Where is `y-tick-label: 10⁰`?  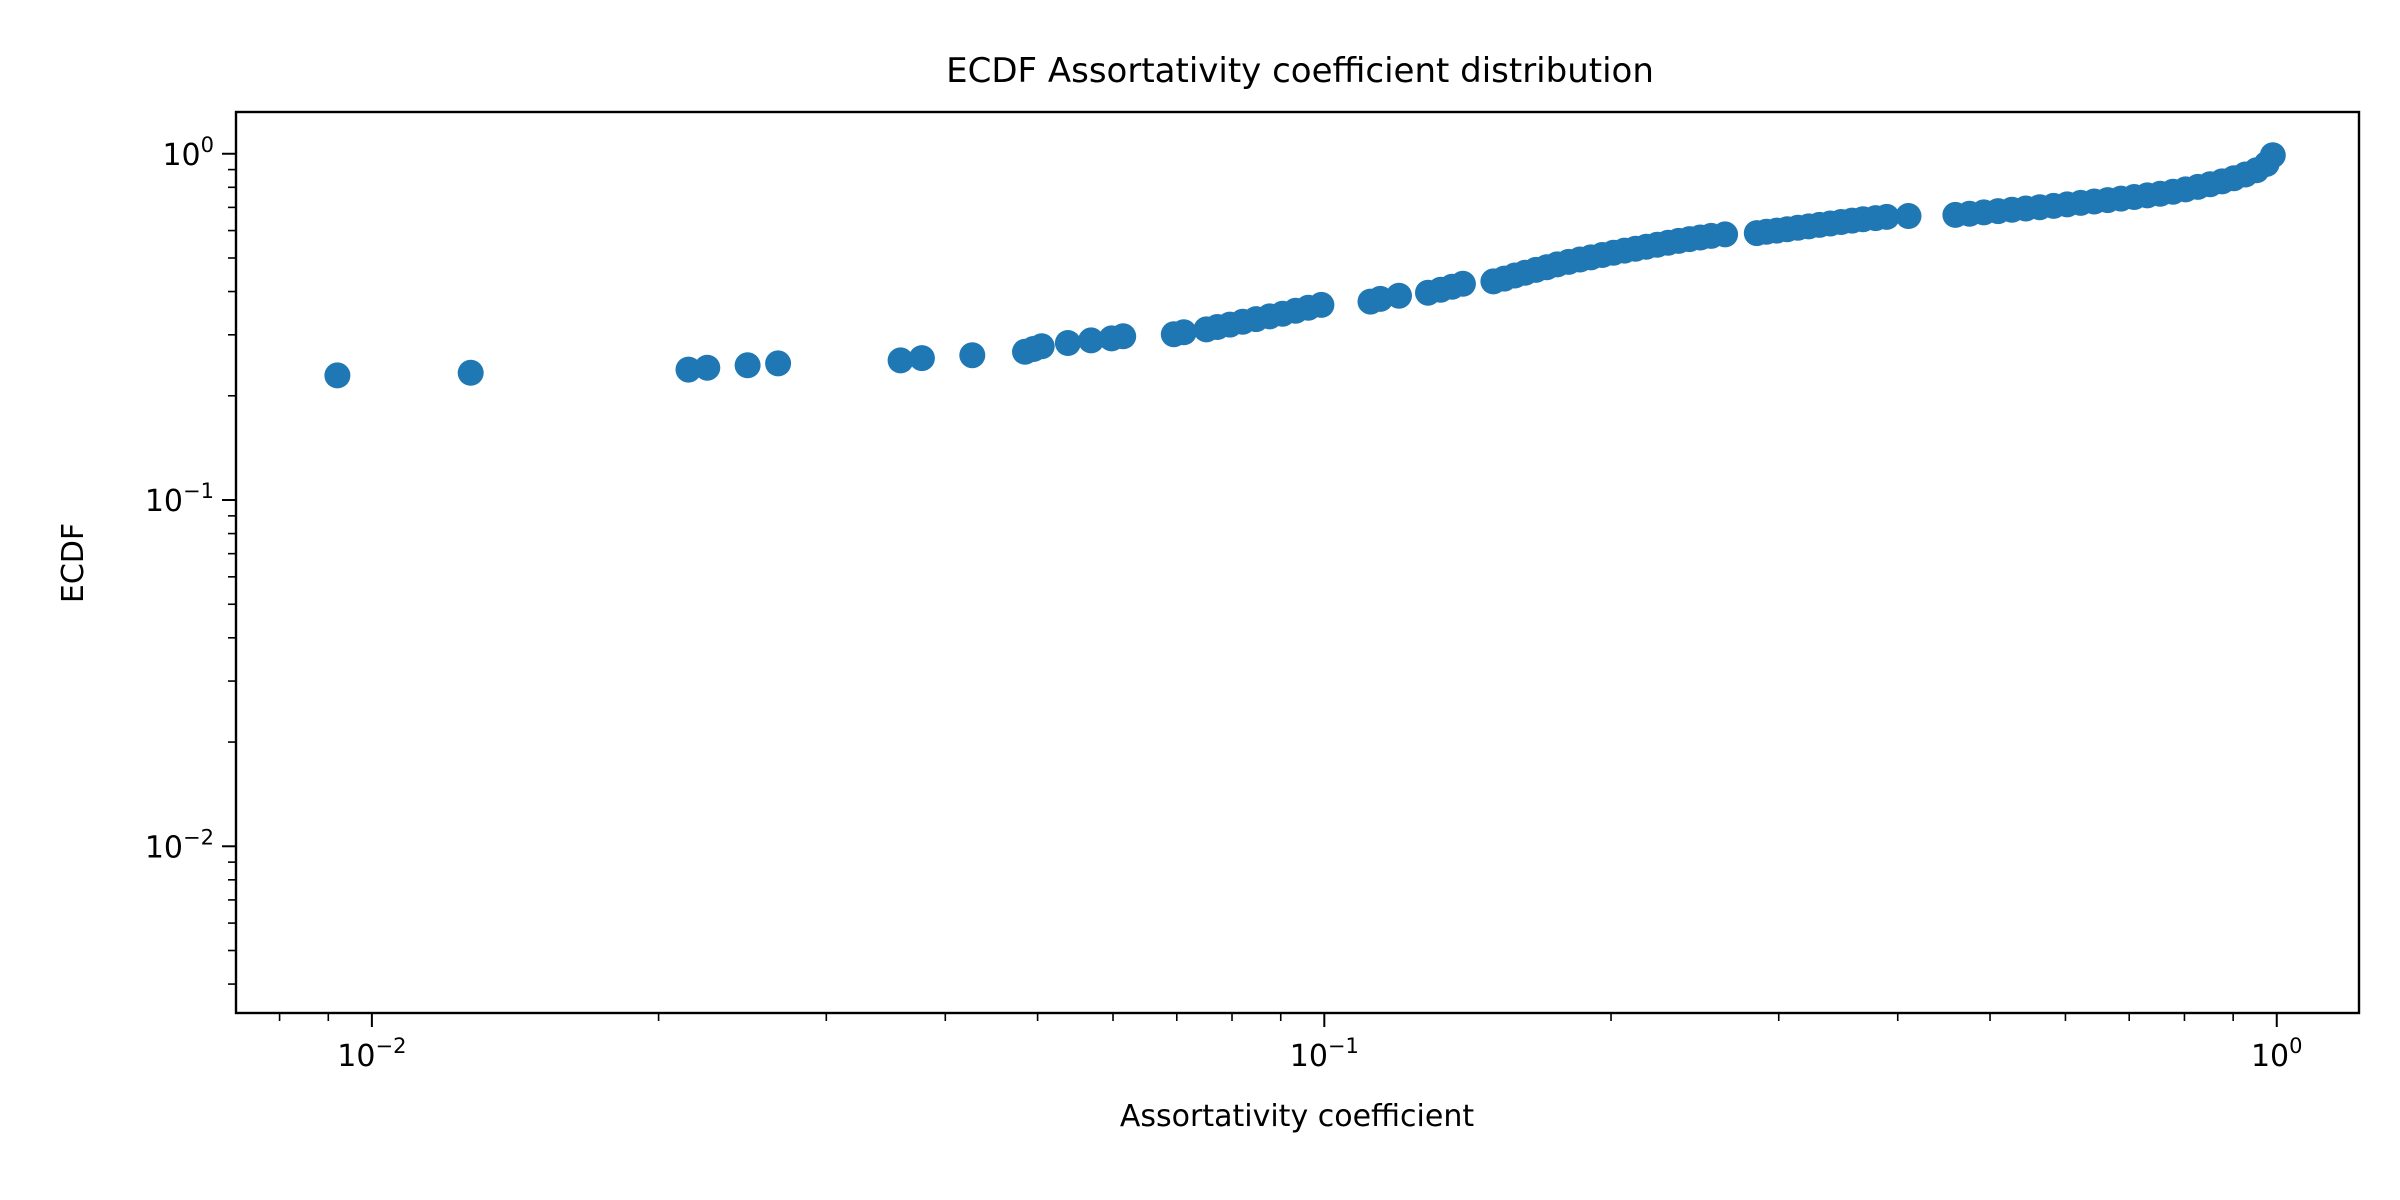
y-tick-label: 10⁰ is located at coordinates (188, 153).